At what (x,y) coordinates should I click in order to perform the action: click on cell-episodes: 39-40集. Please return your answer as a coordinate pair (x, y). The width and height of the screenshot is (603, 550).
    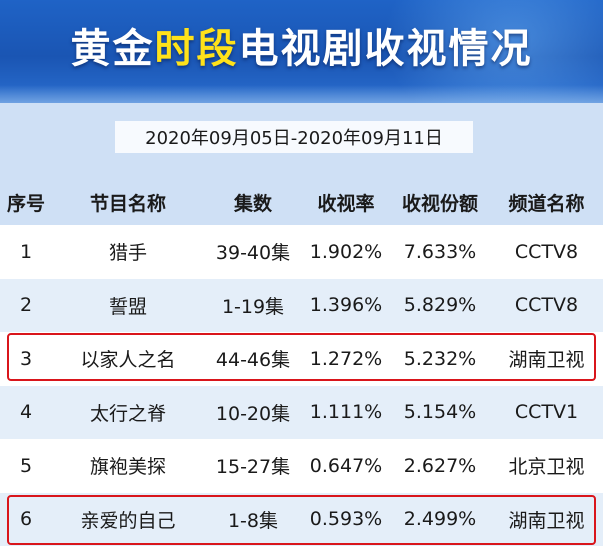
    Looking at the image, I should click on (253, 253).